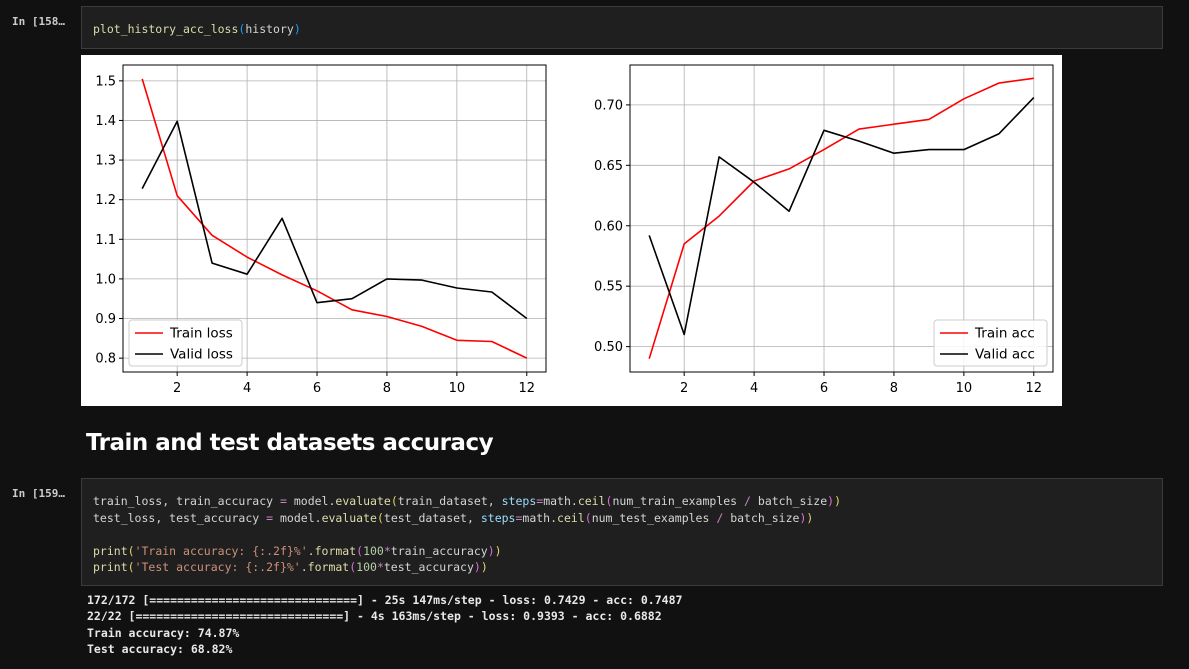  I want to click on output-line: Train accuracy: 74.87%, so click(163, 632).